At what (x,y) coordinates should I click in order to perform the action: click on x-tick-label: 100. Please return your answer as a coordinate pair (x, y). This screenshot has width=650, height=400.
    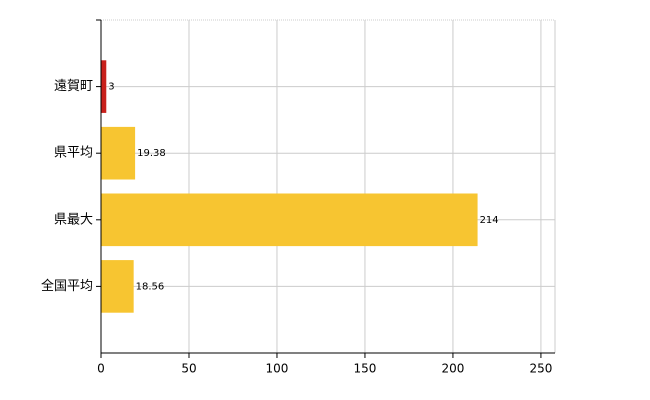
    Looking at the image, I should click on (277, 369).